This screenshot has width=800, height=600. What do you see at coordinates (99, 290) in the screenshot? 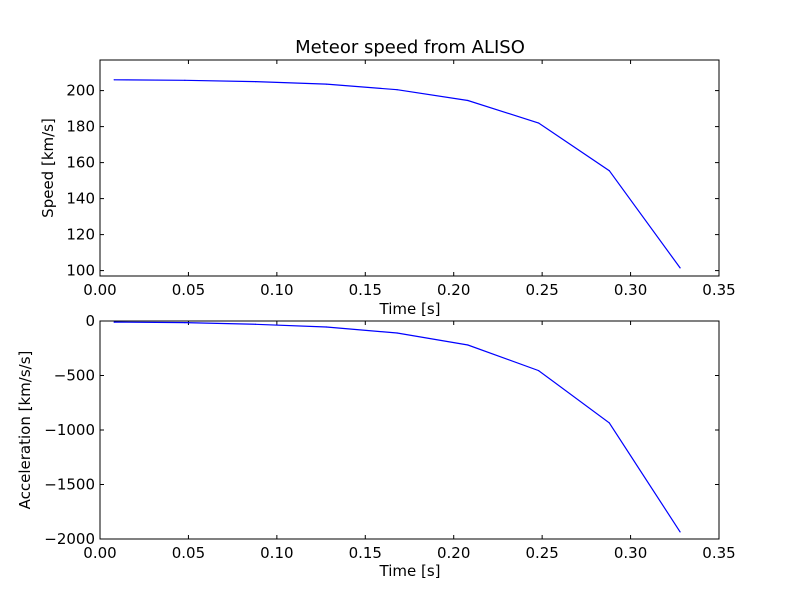
I see `speed-x-tick-label: 0.00` at bounding box center [99, 290].